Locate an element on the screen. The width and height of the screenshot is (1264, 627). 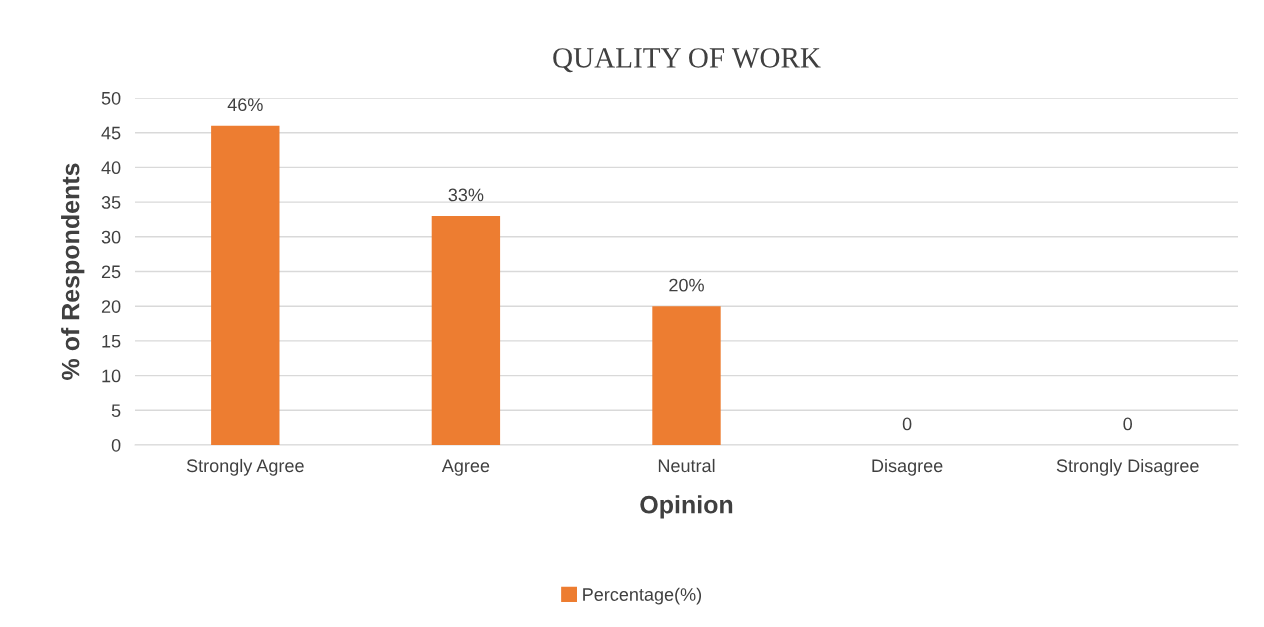
x-axis-title: Opinion is located at coordinates (686, 507).